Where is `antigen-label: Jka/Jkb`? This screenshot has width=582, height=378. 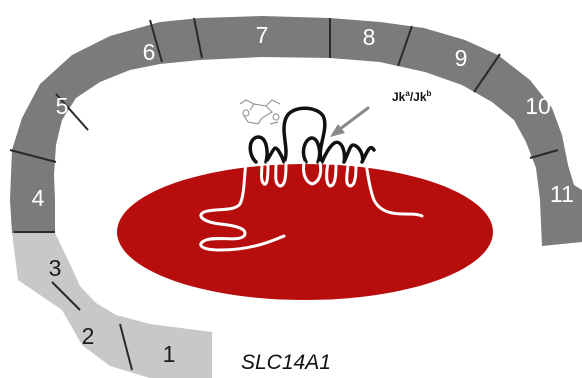
antigen-label: Jka/Jkb is located at coordinates (412, 96).